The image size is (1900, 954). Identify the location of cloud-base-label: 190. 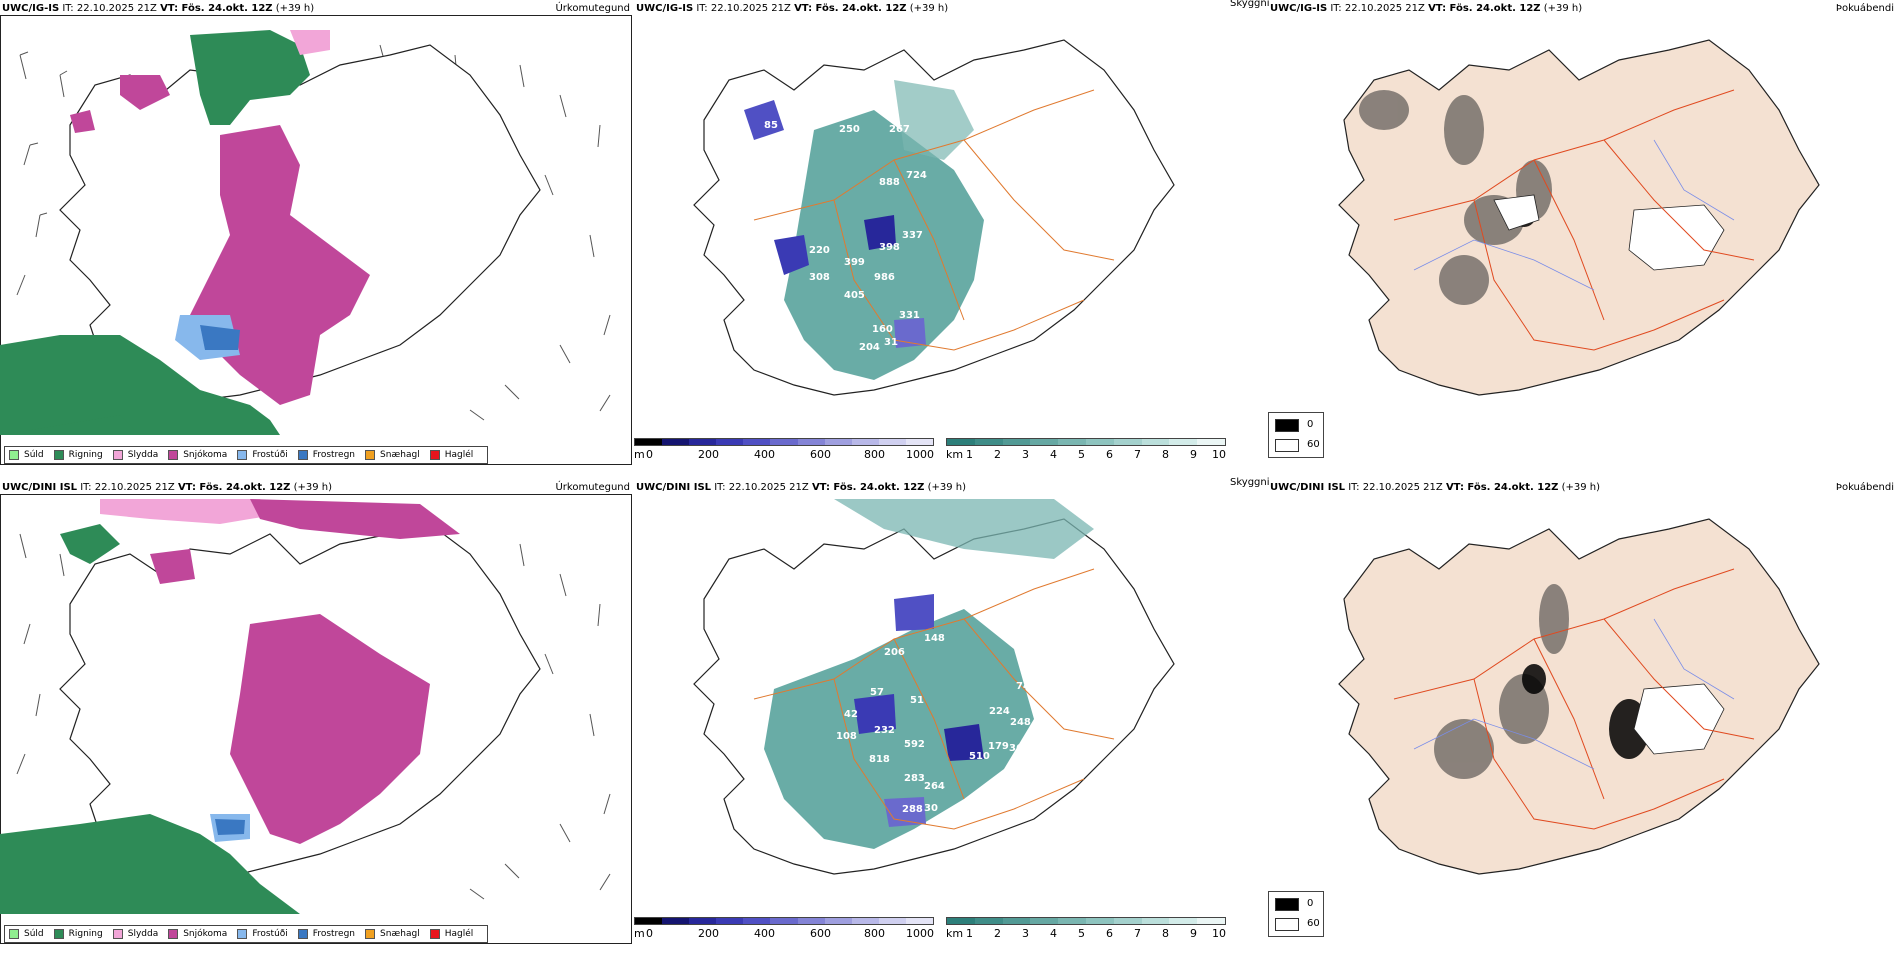
(759, 292).